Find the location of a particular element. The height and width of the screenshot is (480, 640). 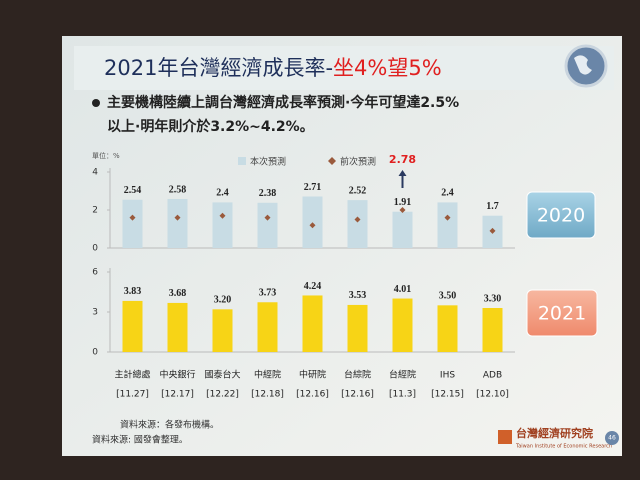

value-label: 2.38 is located at coordinates (268, 193).